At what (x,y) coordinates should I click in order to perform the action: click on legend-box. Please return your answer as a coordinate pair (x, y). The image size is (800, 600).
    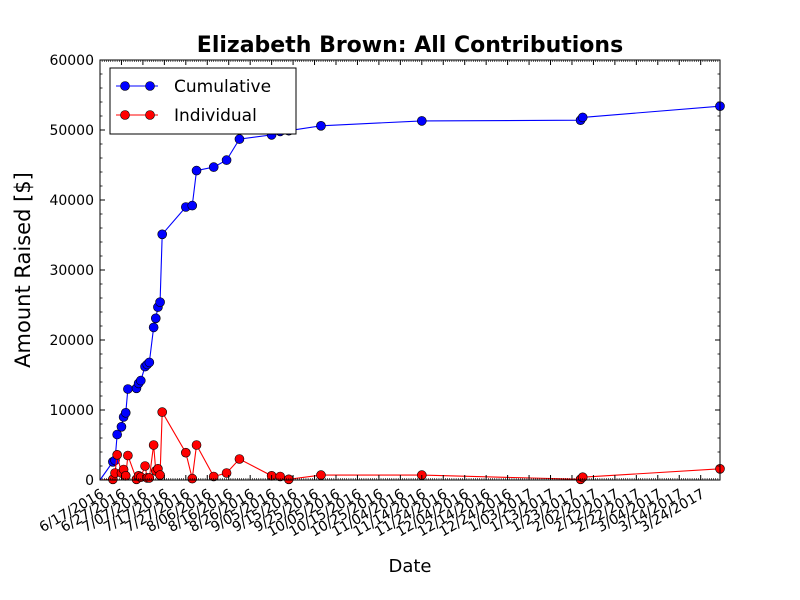
    Looking at the image, I should click on (203, 101).